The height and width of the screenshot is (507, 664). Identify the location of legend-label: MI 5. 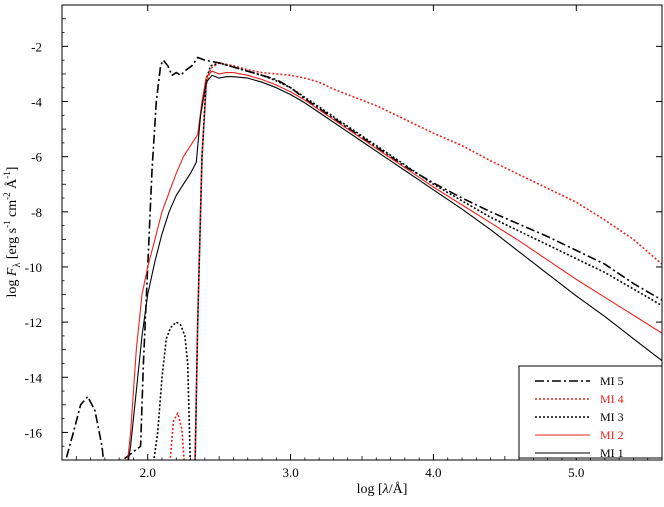
(612, 381).